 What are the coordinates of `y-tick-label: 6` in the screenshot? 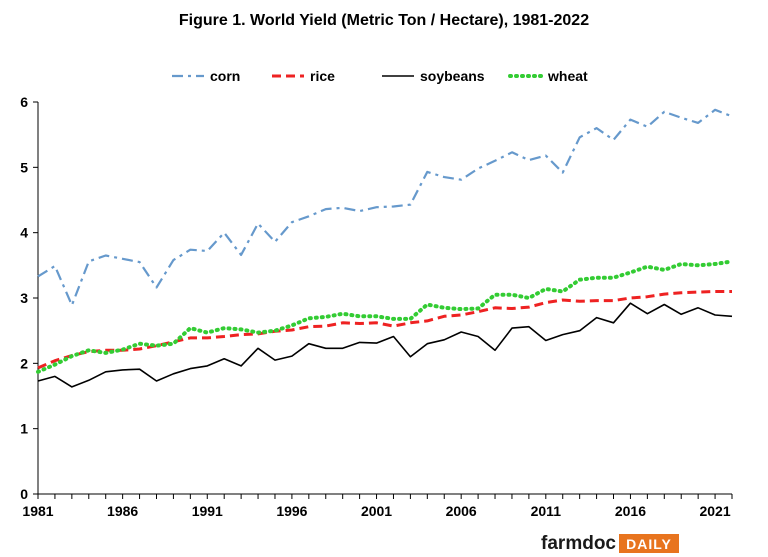 It's located at (24, 102).